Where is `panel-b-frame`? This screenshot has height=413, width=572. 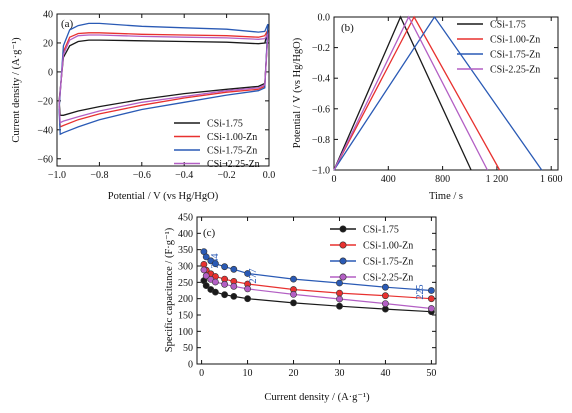
panel-b-frame is located at coordinates (446, 93).